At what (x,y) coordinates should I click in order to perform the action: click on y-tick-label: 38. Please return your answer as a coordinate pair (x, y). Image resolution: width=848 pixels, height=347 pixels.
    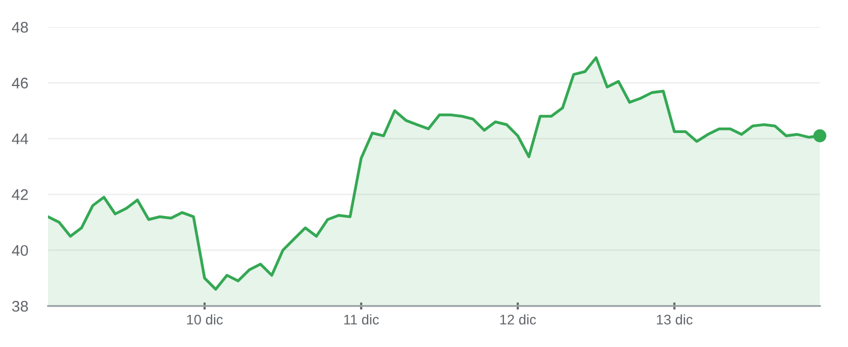
    Looking at the image, I should click on (20, 306).